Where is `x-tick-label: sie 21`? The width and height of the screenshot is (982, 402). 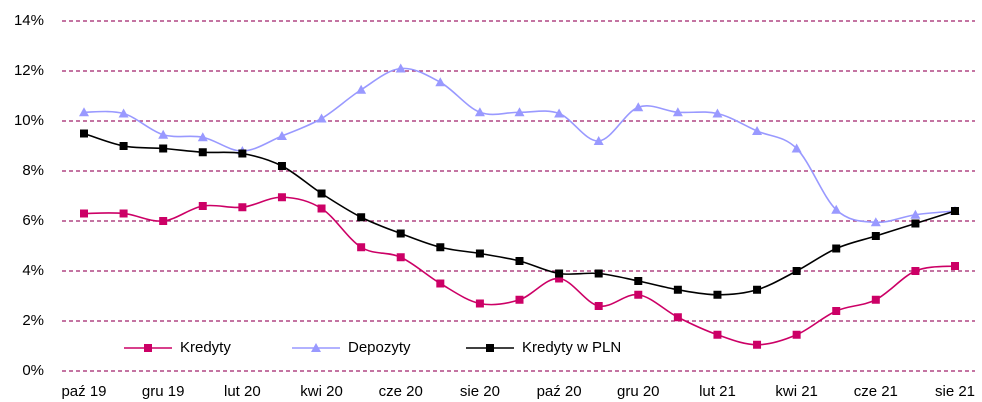
x-tick-label: sie 21 is located at coordinates (955, 391).